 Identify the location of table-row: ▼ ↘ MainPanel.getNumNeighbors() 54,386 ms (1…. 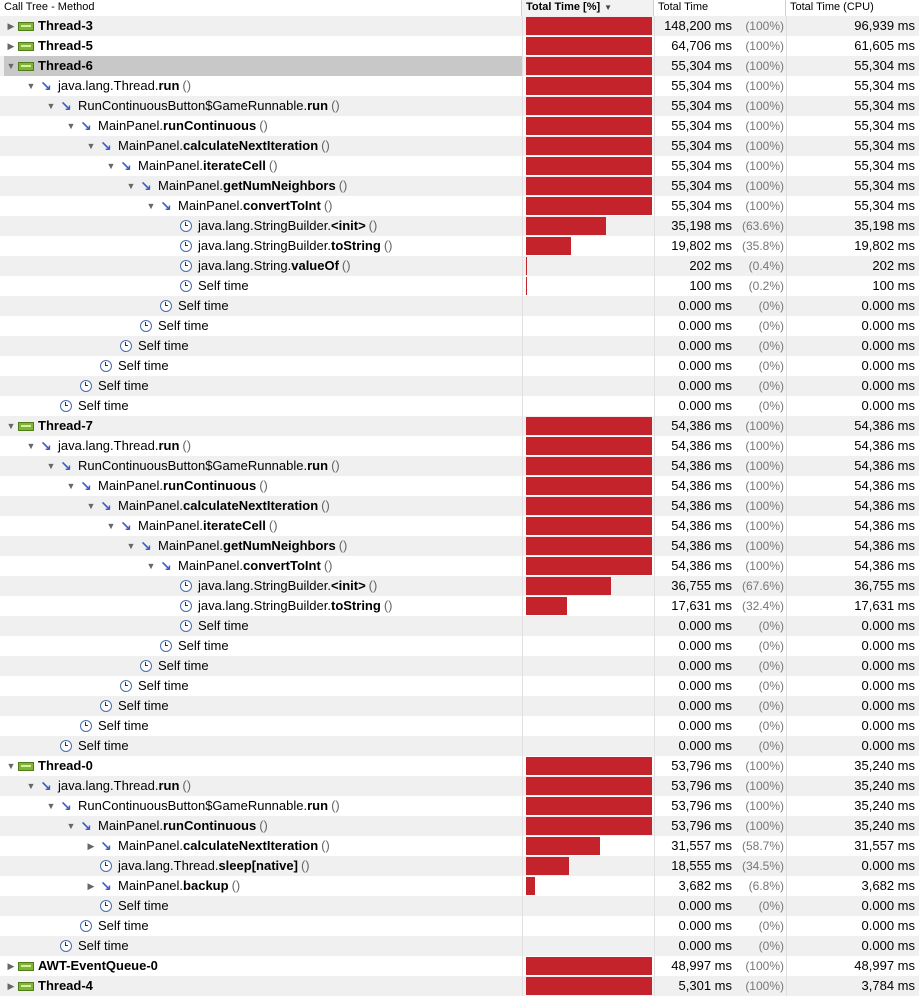
(459, 546).